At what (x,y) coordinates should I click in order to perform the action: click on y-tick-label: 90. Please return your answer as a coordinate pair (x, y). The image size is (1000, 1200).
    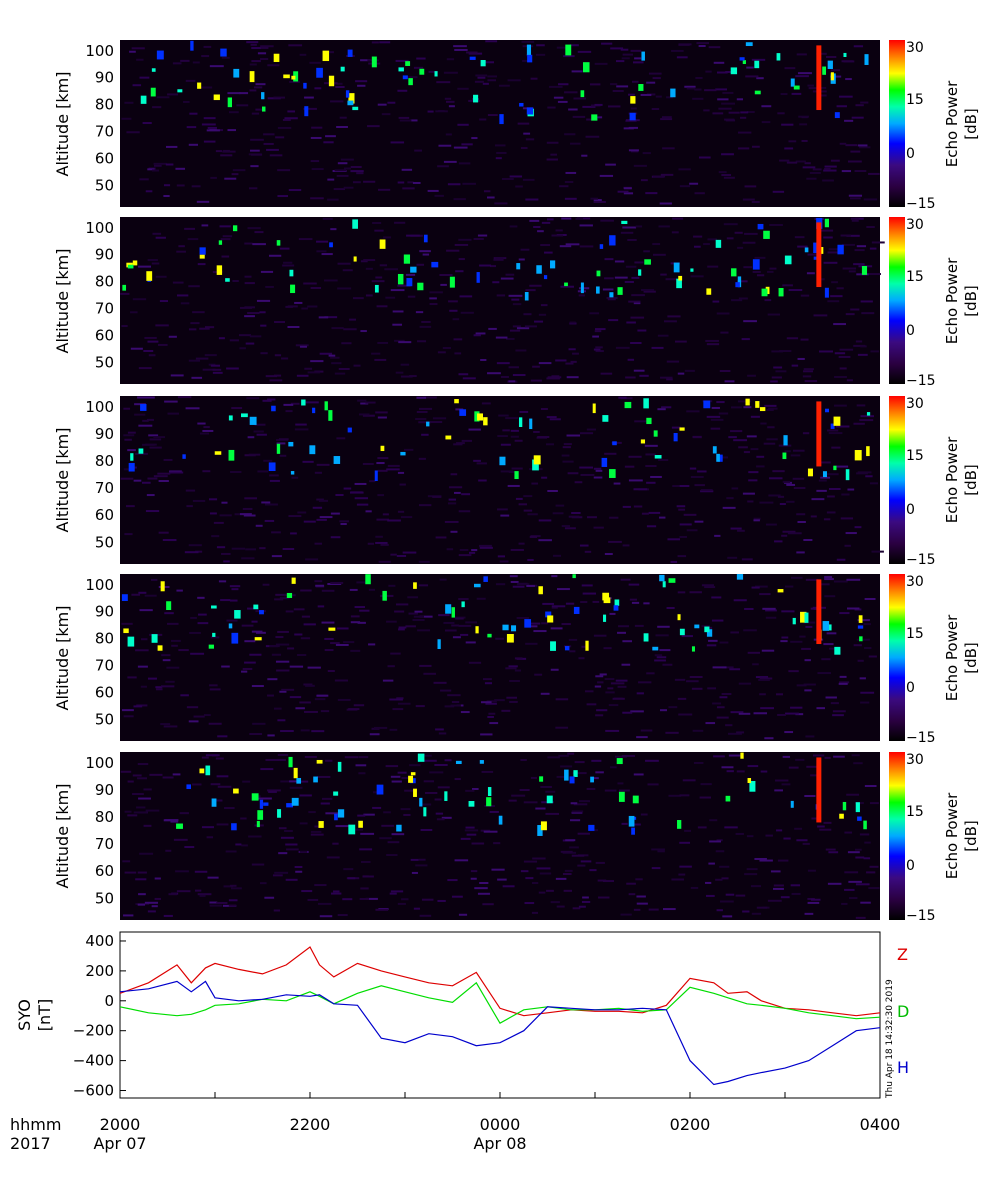
    Looking at the image, I should click on (104, 78).